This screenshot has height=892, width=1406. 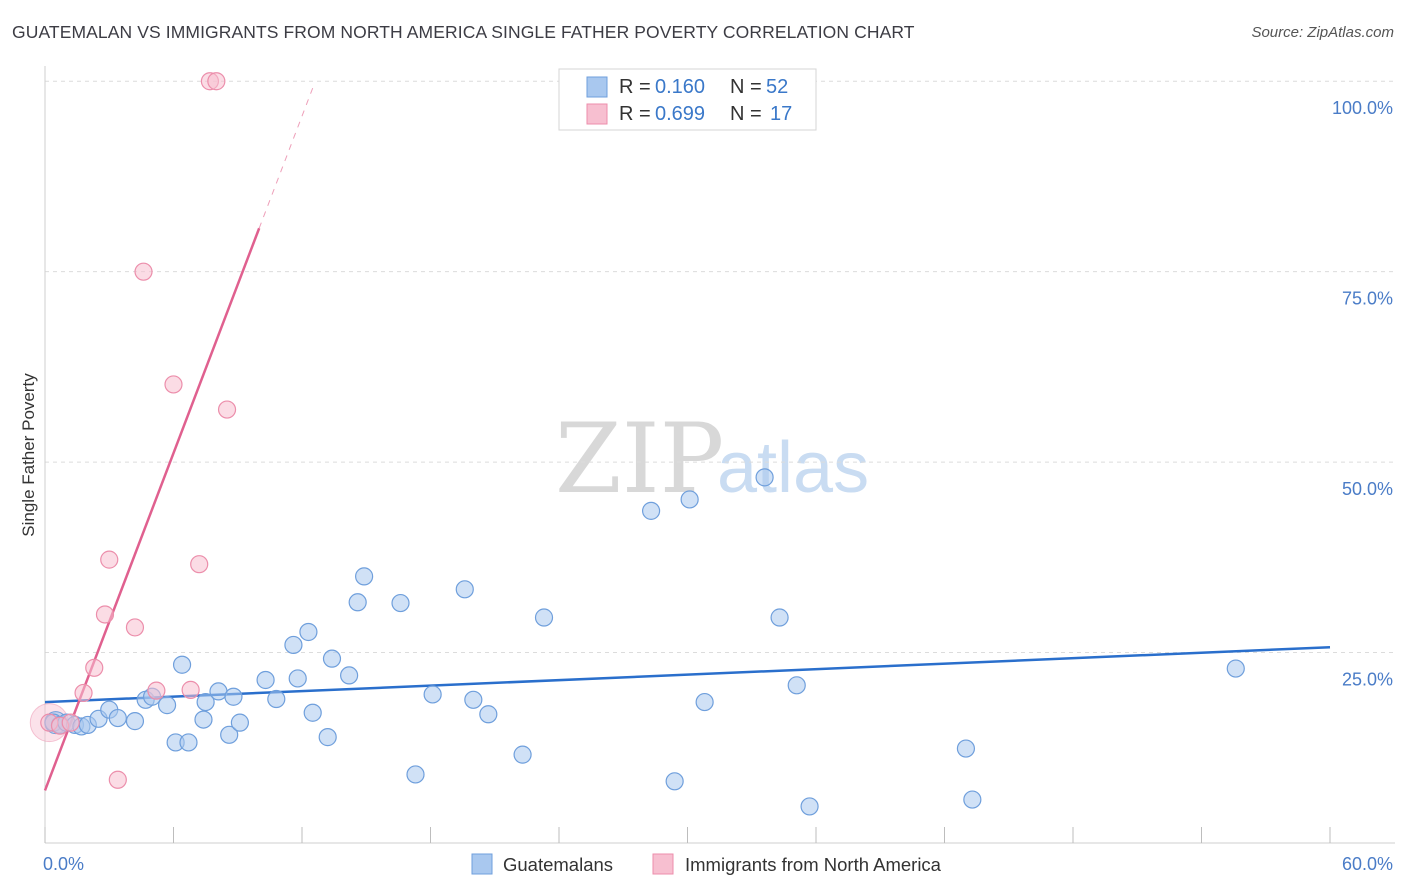 What do you see at coordinates (746, 87) in the screenshot?
I see `legend-n-label-1: N =` at bounding box center [746, 87].